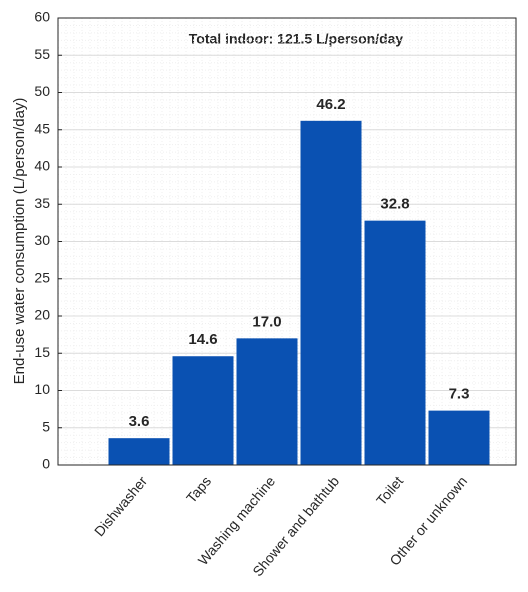  What do you see at coordinates (266, 321) in the screenshot?
I see `value-label: 17.0` at bounding box center [266, 321].